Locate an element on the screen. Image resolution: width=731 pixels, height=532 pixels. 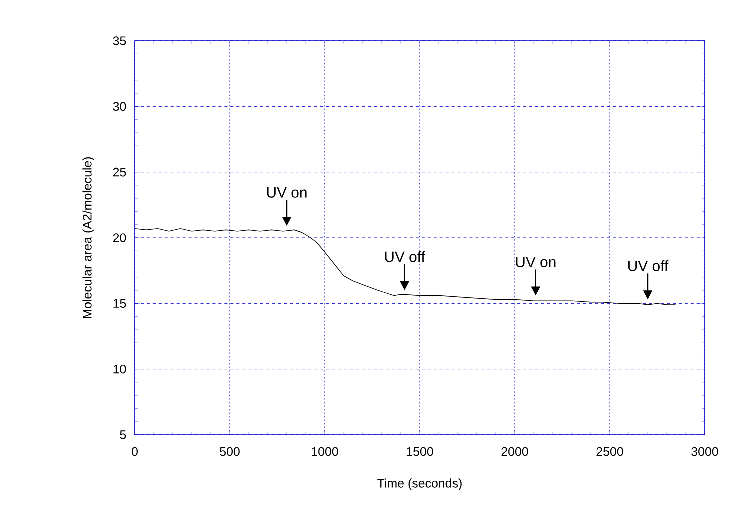
y-tick-label: 5 is located at coordinates (123, 435).